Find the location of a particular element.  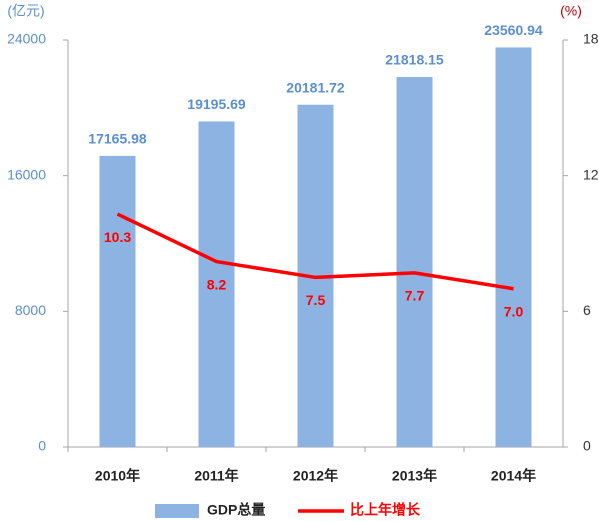

legend-swatch is located at coordinates (177, 511).